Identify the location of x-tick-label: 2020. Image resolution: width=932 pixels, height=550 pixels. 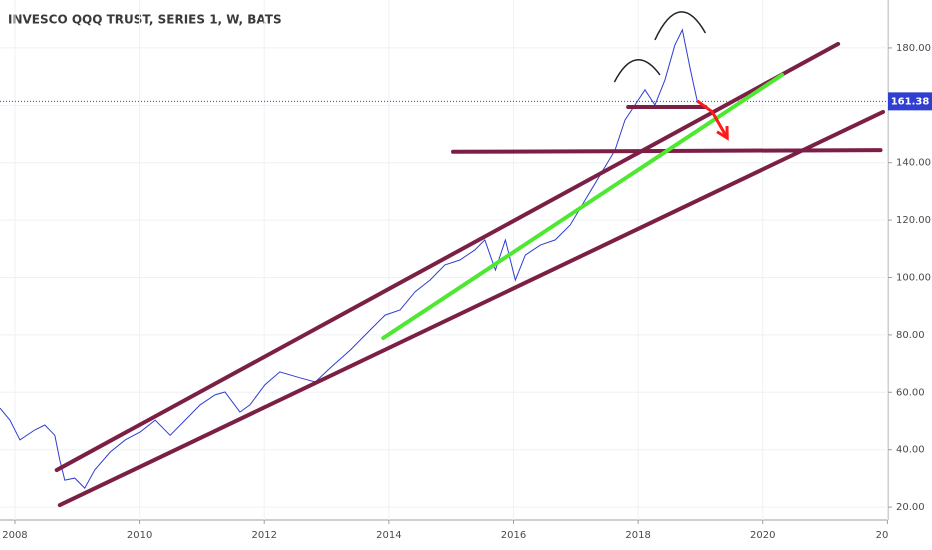
(762, 535).